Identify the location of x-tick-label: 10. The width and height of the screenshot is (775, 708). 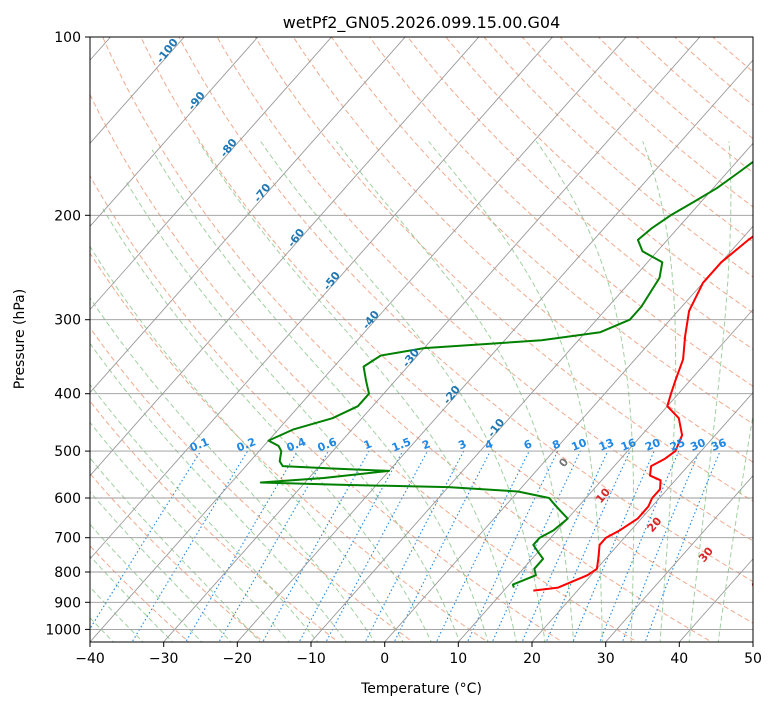
(458, 659).